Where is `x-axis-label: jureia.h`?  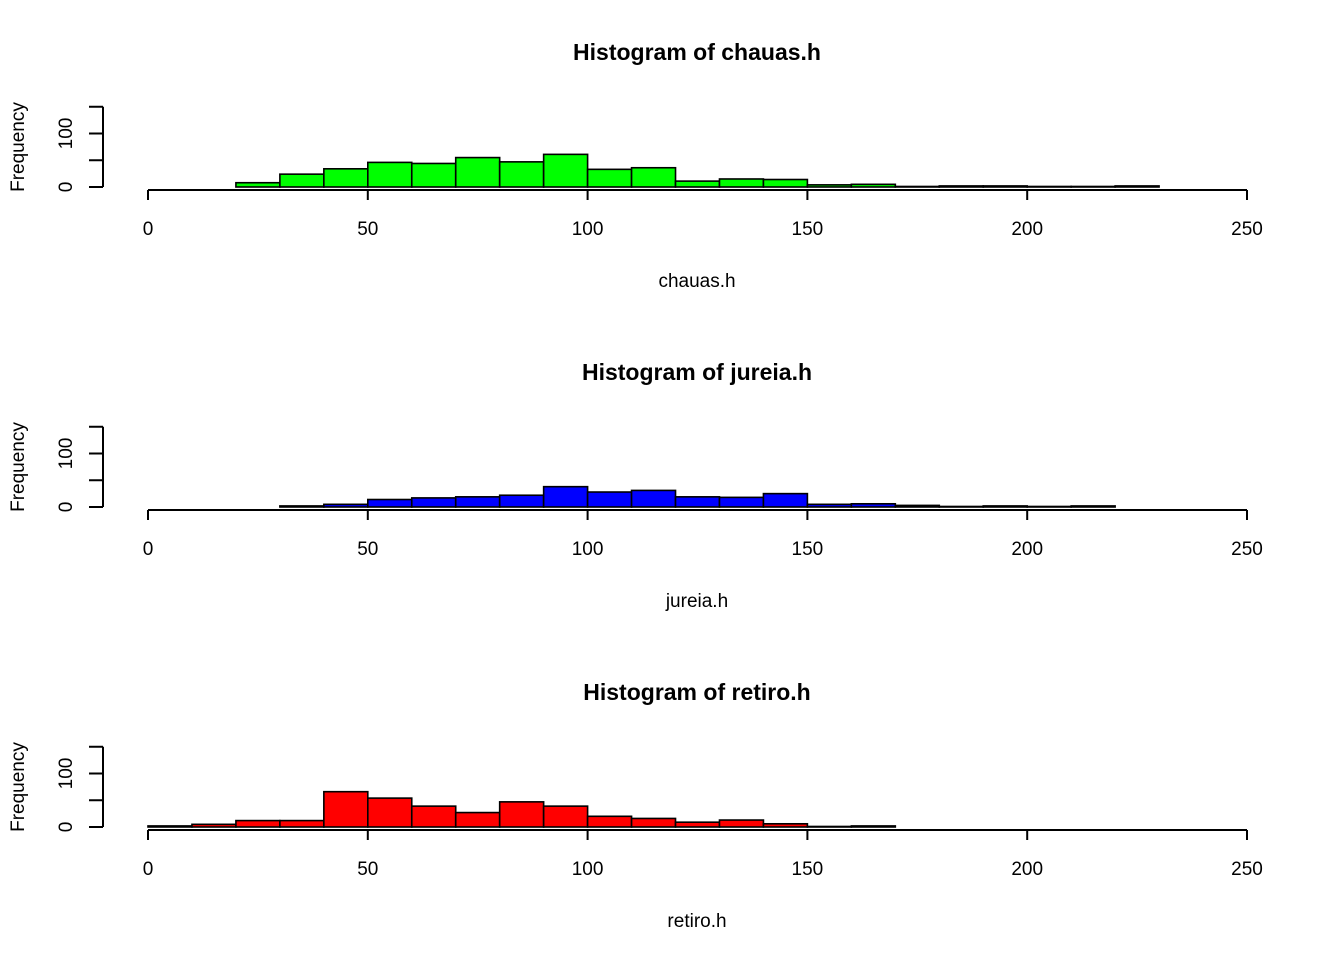 x-axis-label: jureia.h is located at coordinates (696, 601).